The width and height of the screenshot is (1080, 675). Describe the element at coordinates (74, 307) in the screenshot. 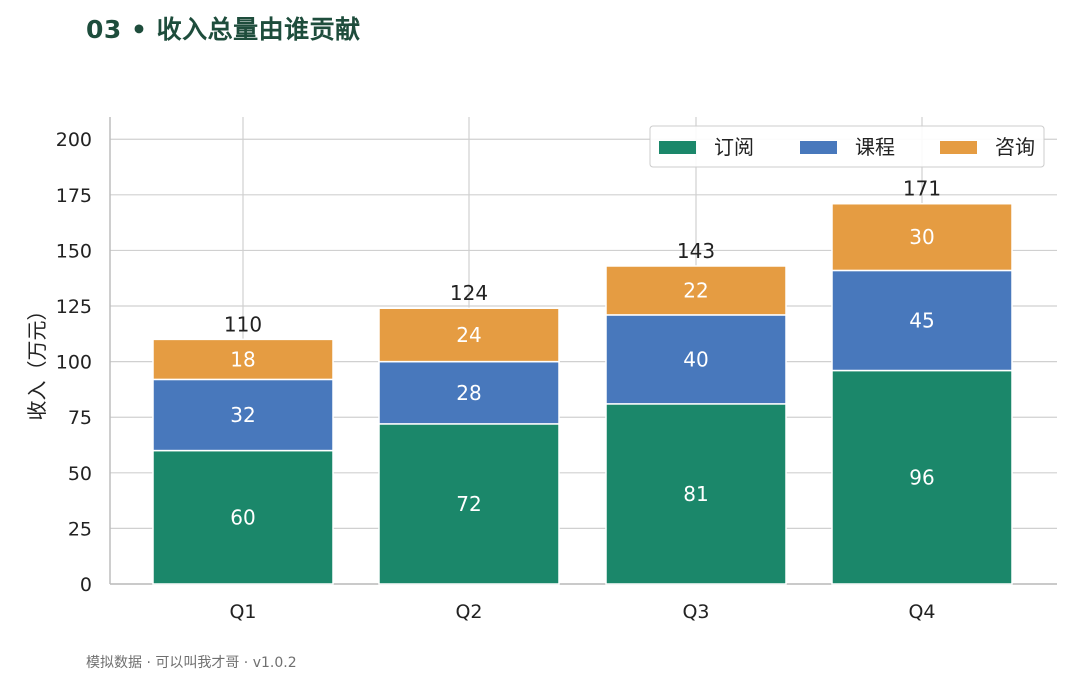

I see `y-tick-label: 125` at that location.